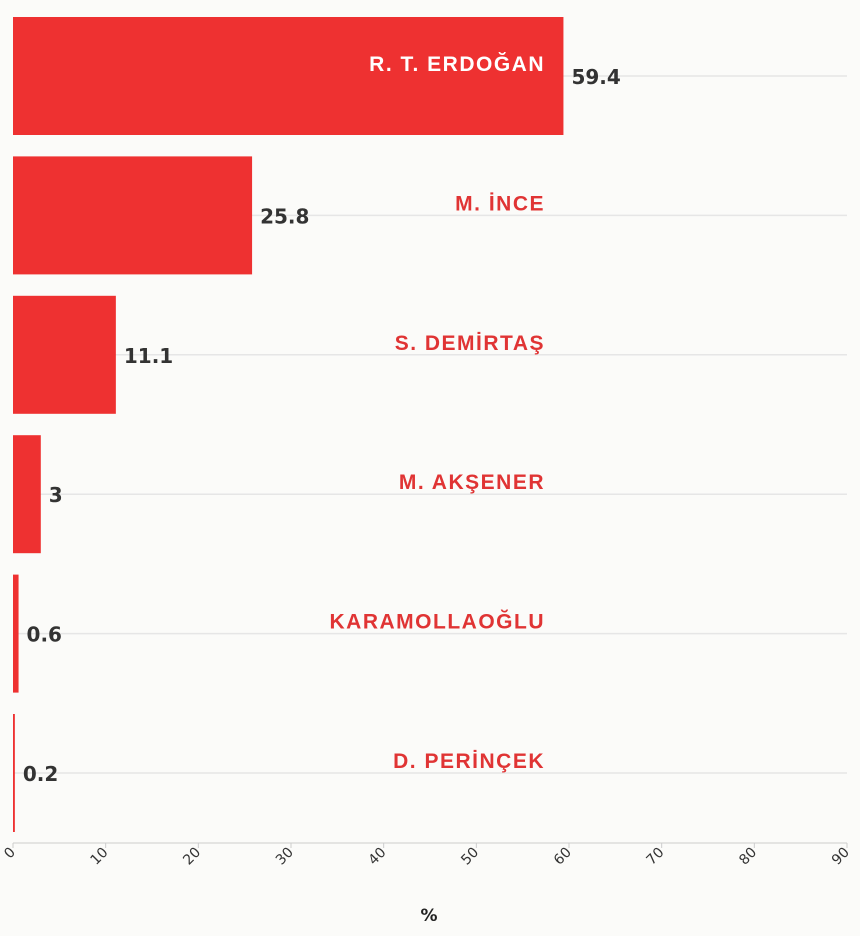  I want to click on bar-s-demirtas, so click(64, 354).